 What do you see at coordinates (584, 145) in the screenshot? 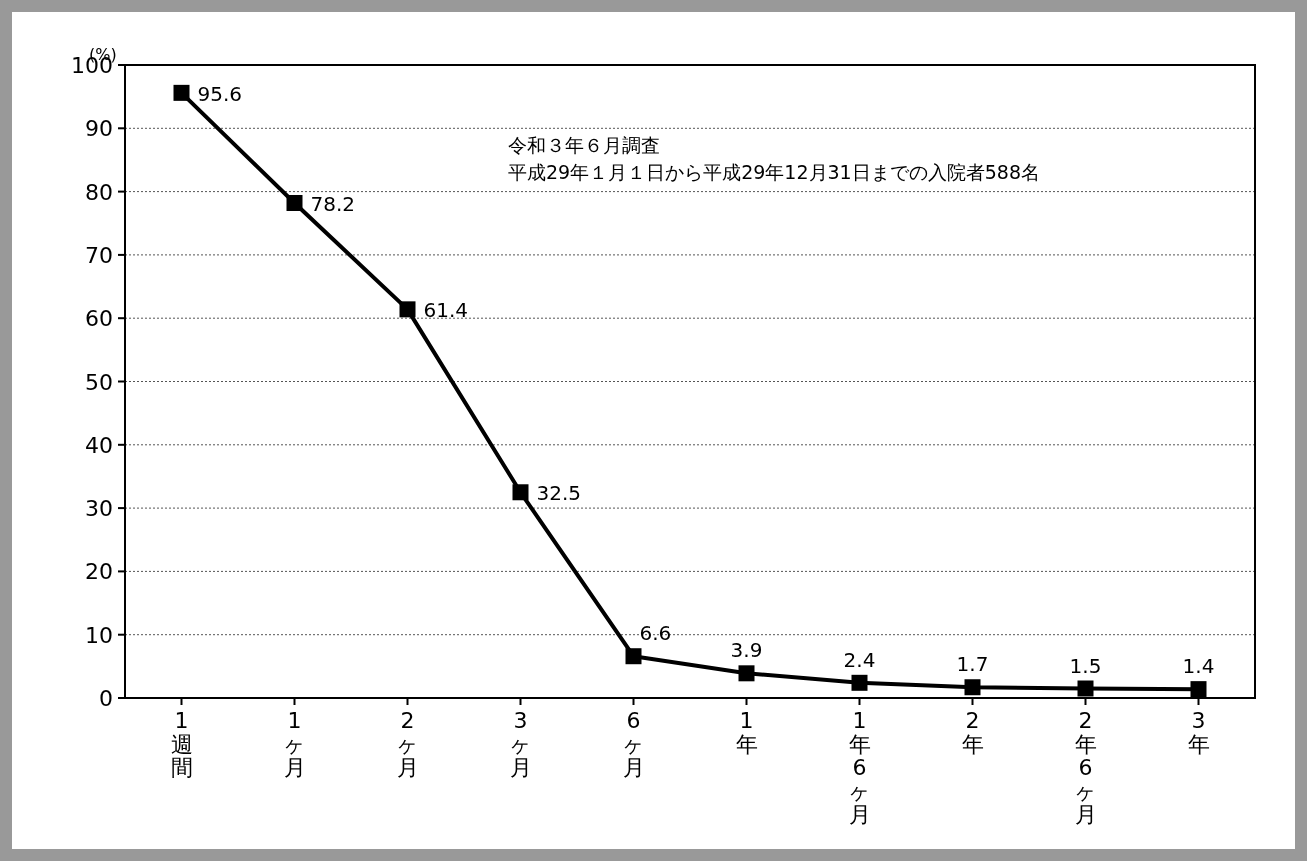
I see `annotation: 令和３年６月調査` at bounding box center [584, 145].